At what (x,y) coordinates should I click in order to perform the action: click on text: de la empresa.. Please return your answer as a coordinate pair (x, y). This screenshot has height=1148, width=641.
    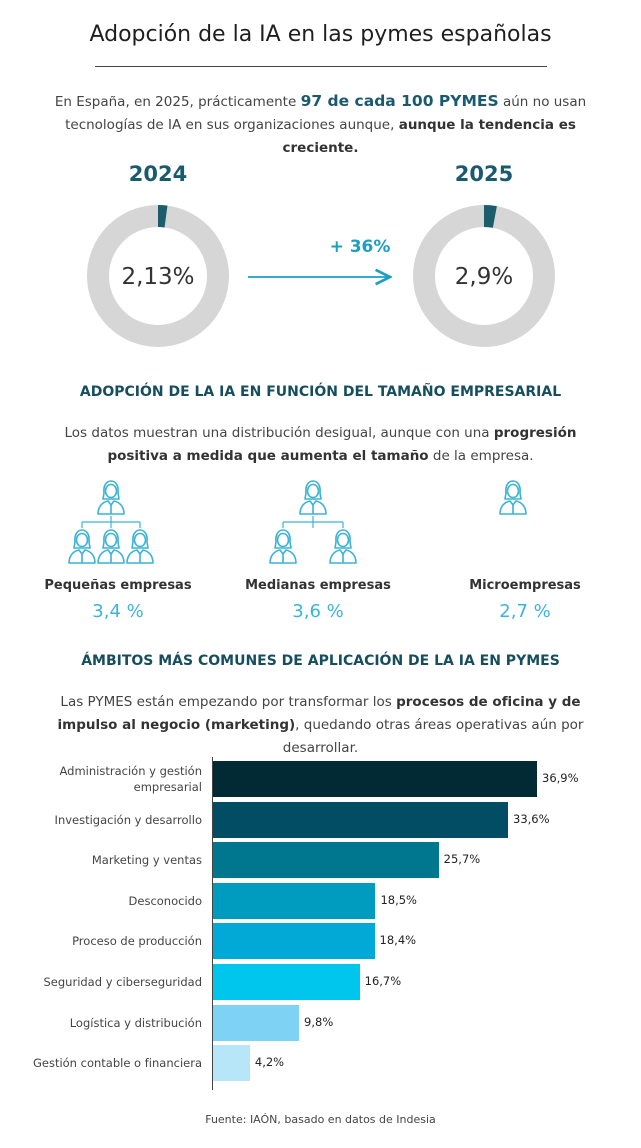
    Looking at the image, I should click on (481, 456).